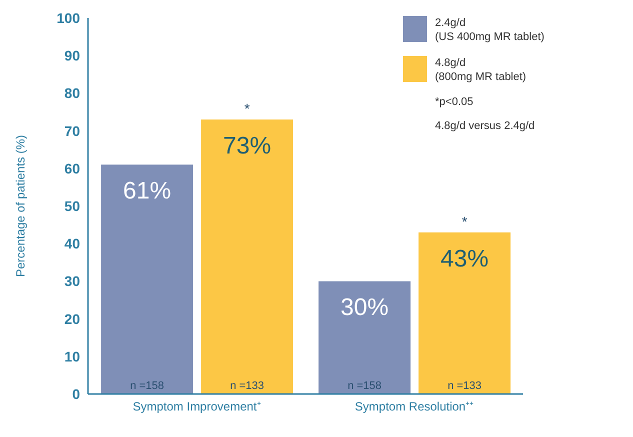 This screenshot has height=437, width=633. Describe the element at coordinates (72, 281) in the screenshot. I see `y-tick-label: 30` at that location.